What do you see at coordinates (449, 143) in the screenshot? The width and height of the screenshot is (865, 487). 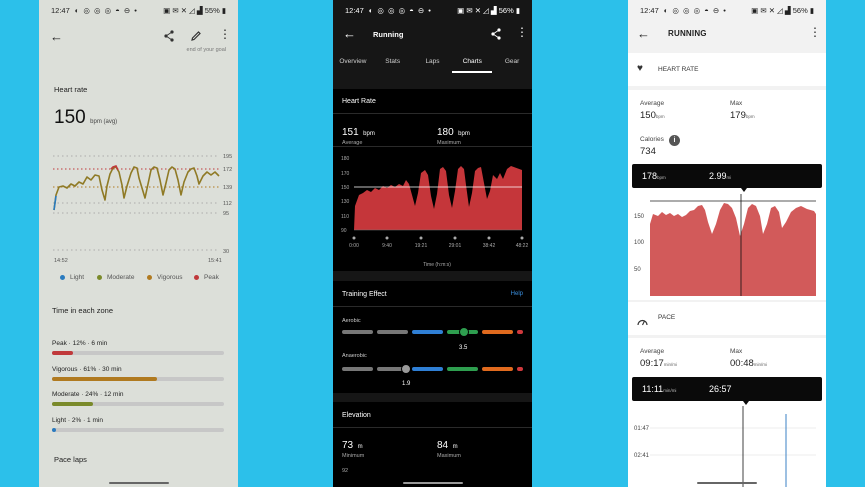 I see `max-hr-label: Maximum` at bounding box center [449, 143].